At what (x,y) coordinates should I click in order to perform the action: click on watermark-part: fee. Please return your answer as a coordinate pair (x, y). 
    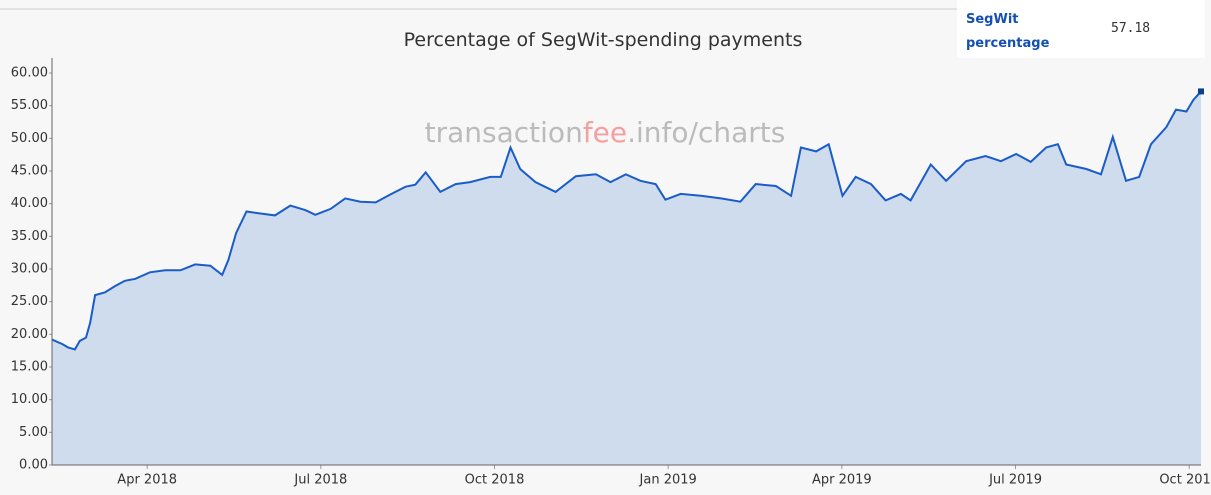
    Looking at the image, I should click on (605, 132).